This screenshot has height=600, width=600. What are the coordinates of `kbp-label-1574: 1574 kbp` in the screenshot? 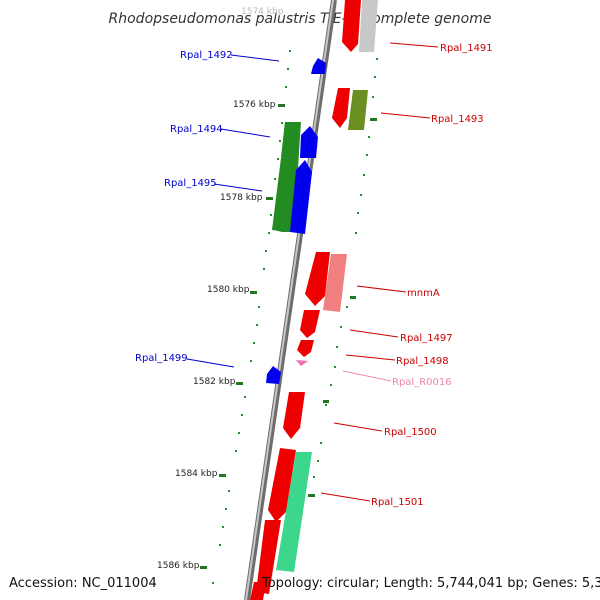 It's located at (262, 12).